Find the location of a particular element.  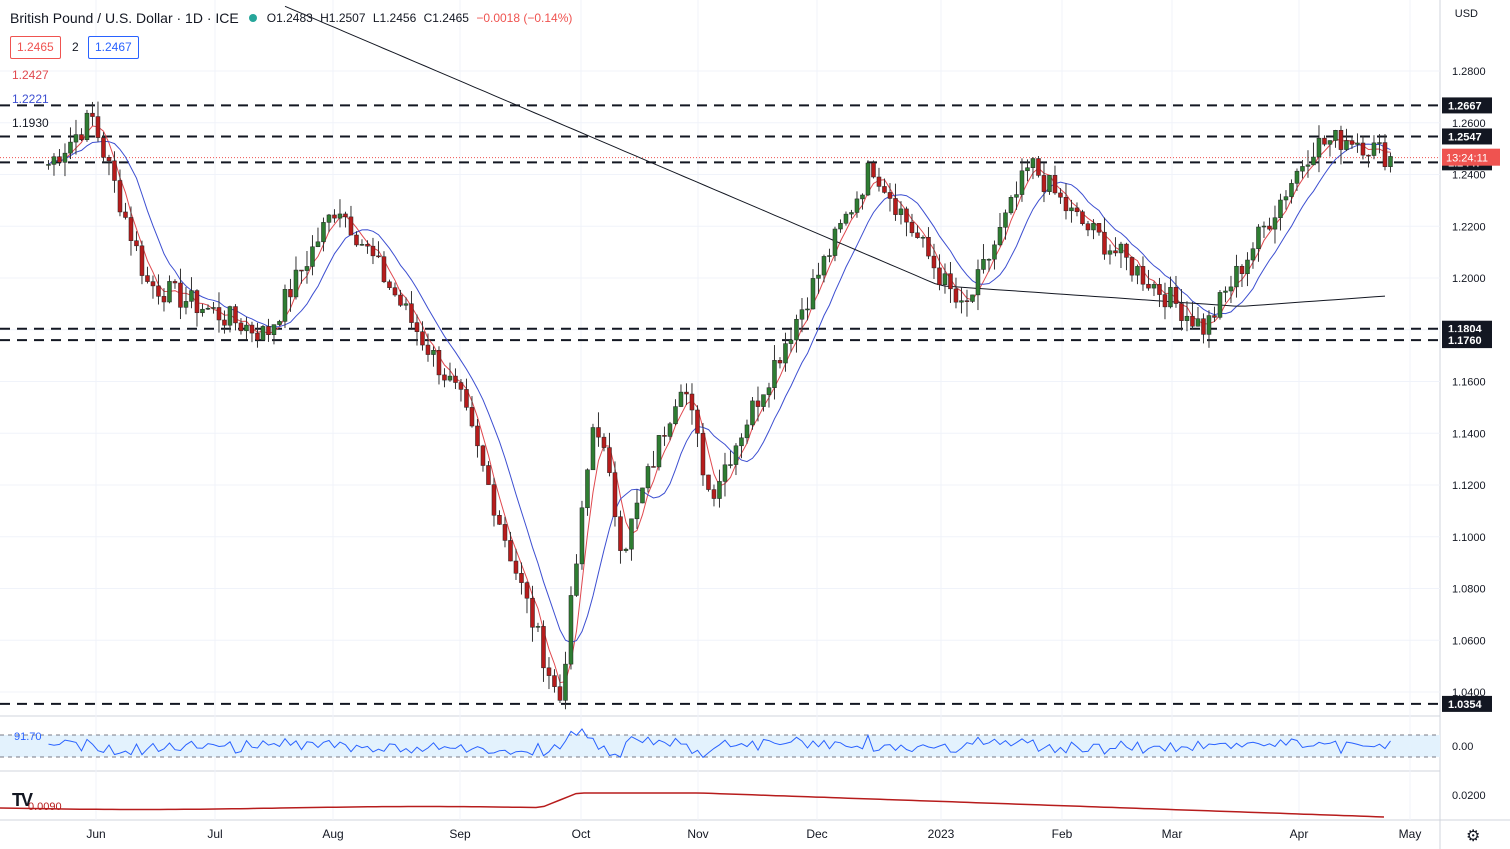

level-label: 1.1760 is located at coordinates (1465, 341).